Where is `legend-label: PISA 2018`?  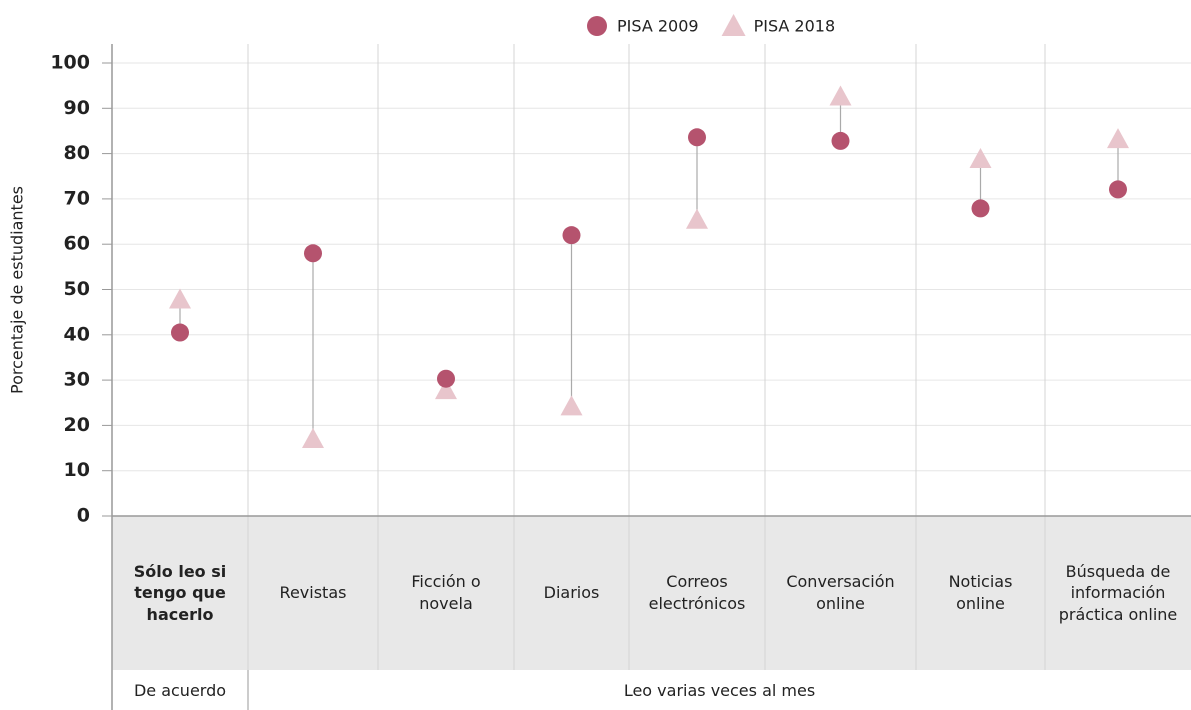
legend-label: PISA 2018 is located at coordinates (795, 26).